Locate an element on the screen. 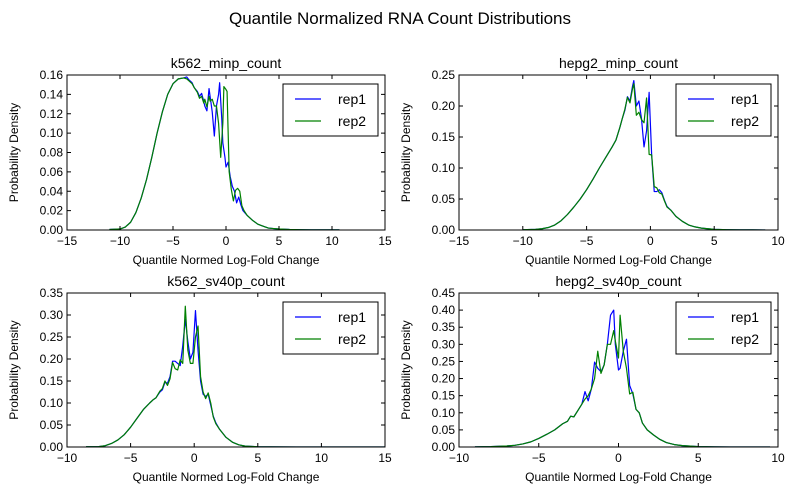  subplot-title: hepg2_minp_count is located at coordinates (618, 63).